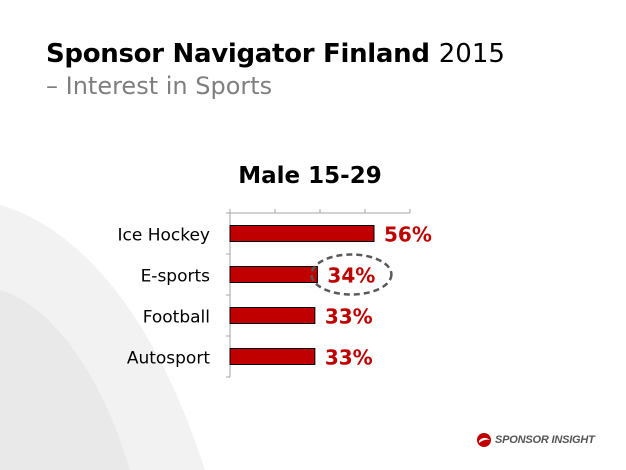 The height and width of the screenshot is (470, 626). I want to click on page-title: Sponsor Navigator Finland 2015, so click(275, 54).